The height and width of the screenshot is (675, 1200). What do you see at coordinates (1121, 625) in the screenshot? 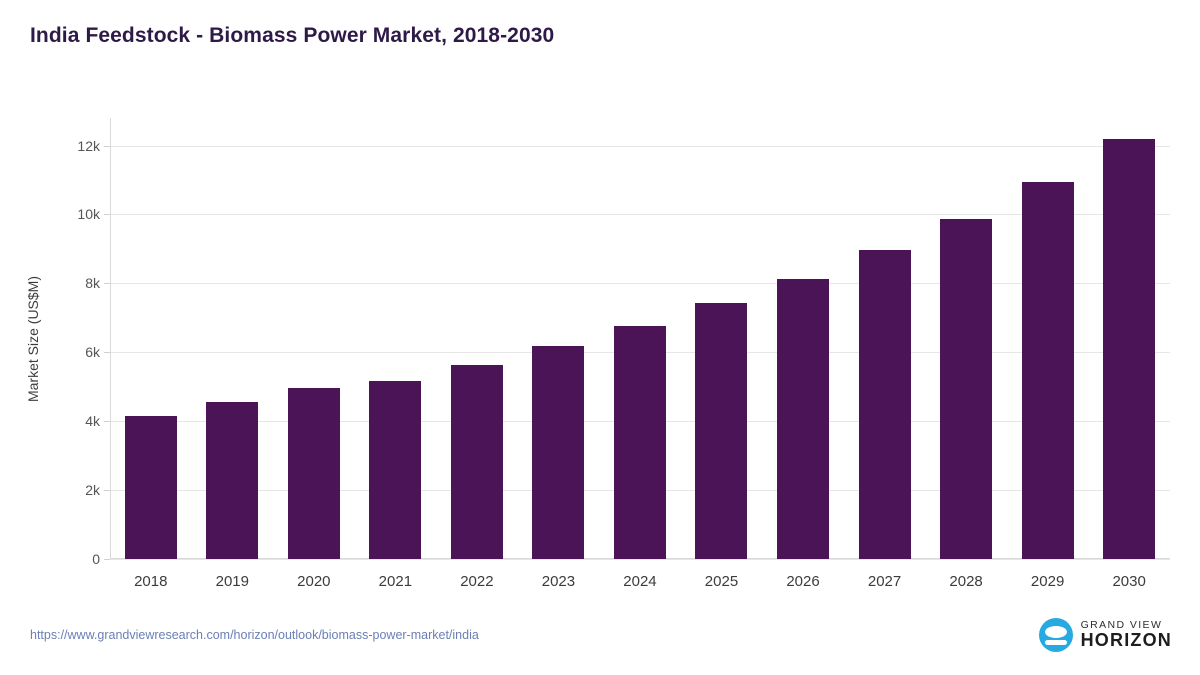
I see `logo-top-label: GRAND VIEW` at bounding box center [1121, 625].